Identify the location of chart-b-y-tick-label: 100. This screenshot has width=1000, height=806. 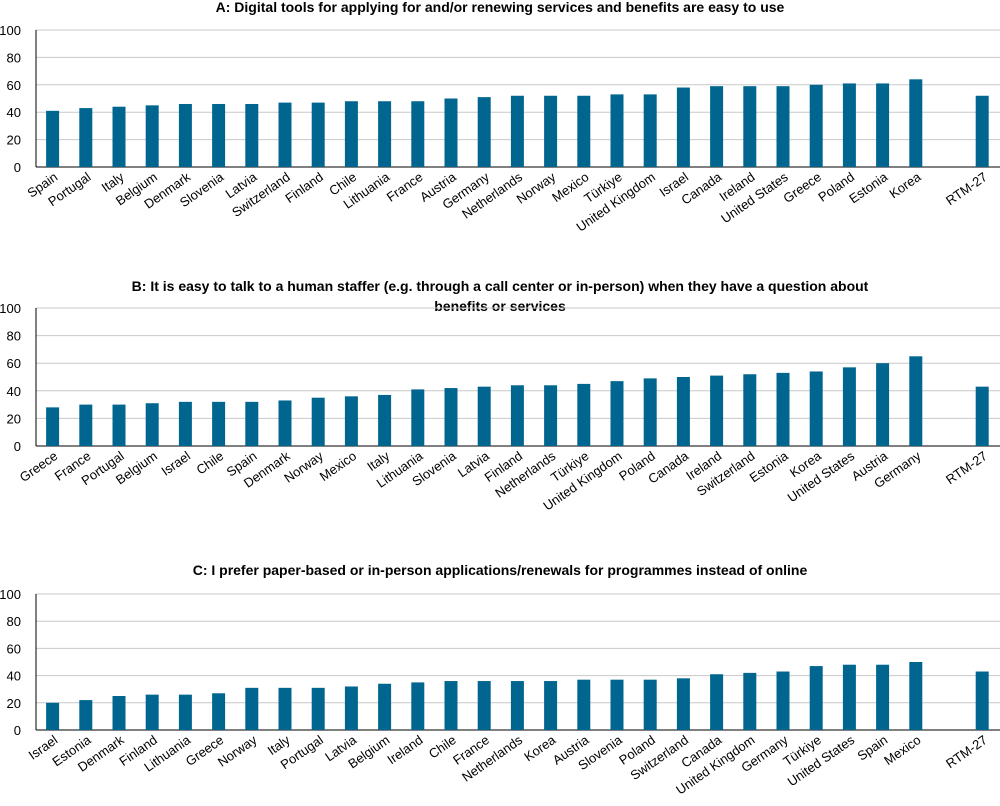
(10, 308).